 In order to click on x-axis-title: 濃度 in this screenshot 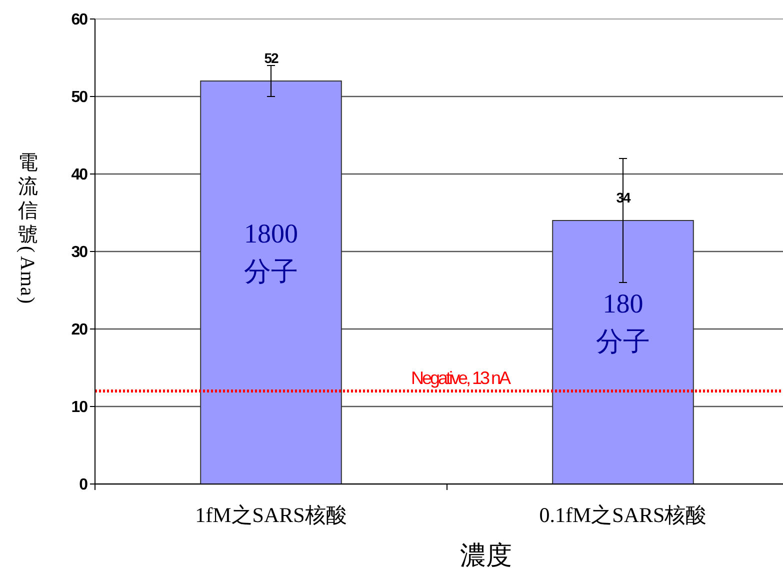, I will do `click(486, 555)`.